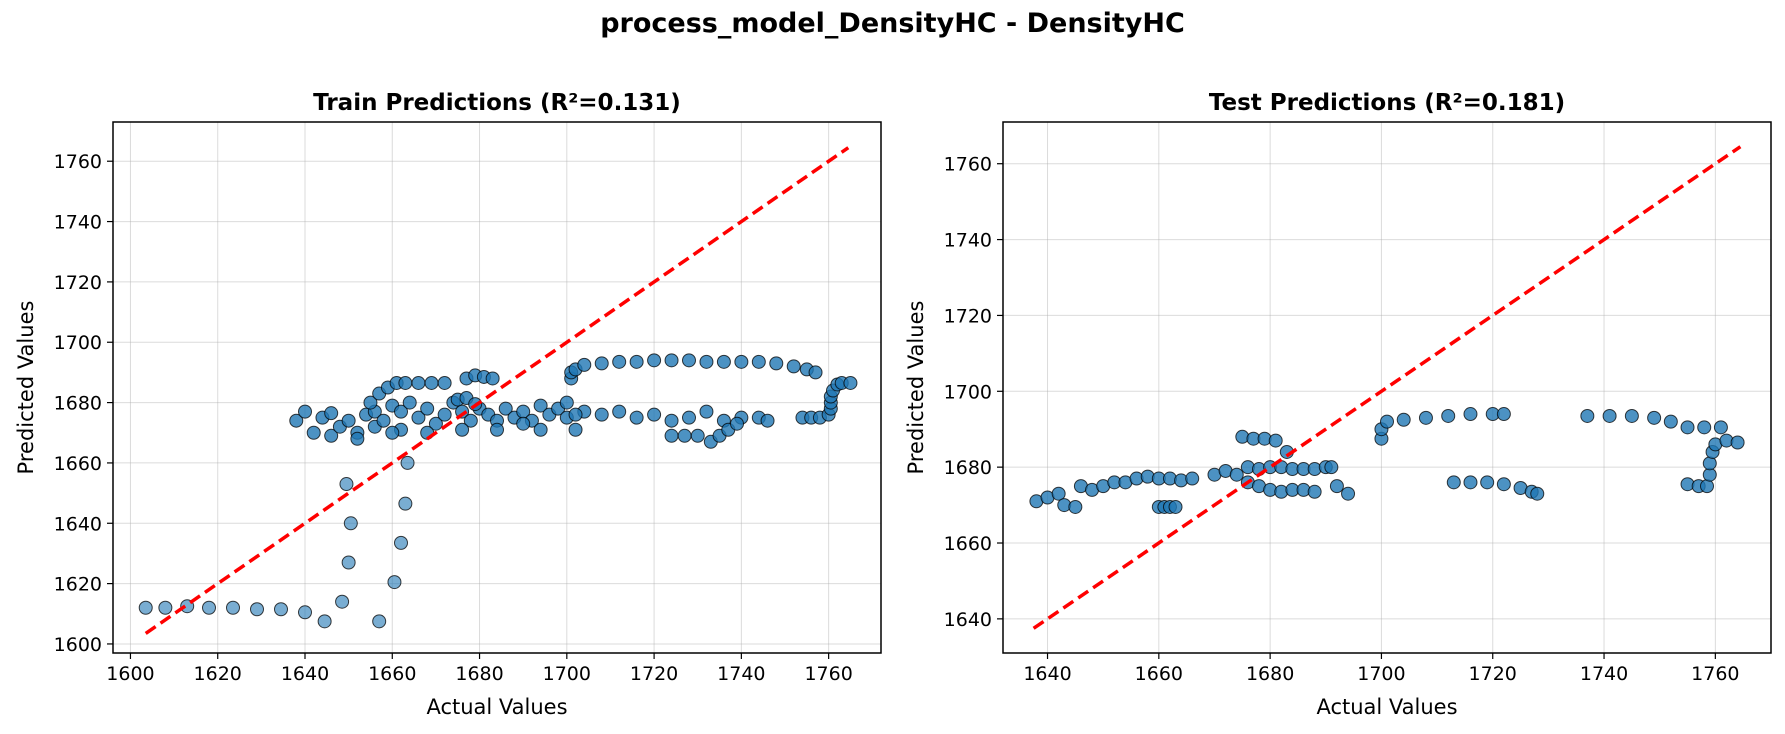 Image resolution: width=1785 pixels, height=734 pixels. Describe the element at coordinates (1387, 103) in the screenshot. I see `panel-title: Test Predictions (R²=0.181)` at that location.